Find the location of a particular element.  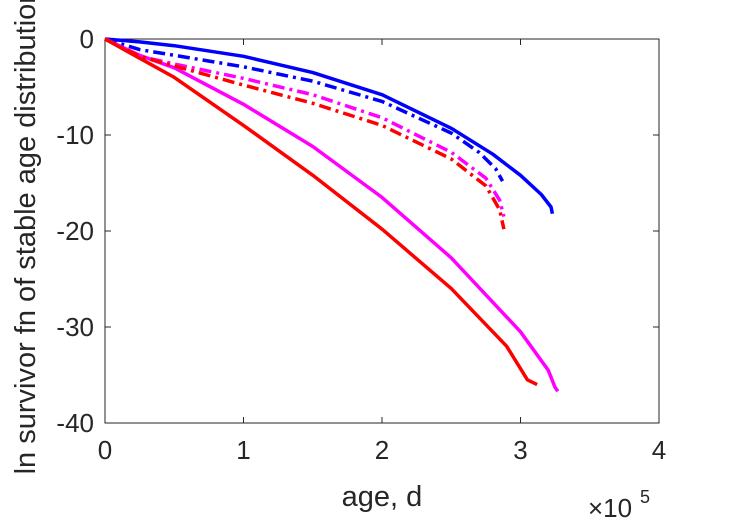

x-multiplier-base: ×10 is located at coordinates (610, 507).